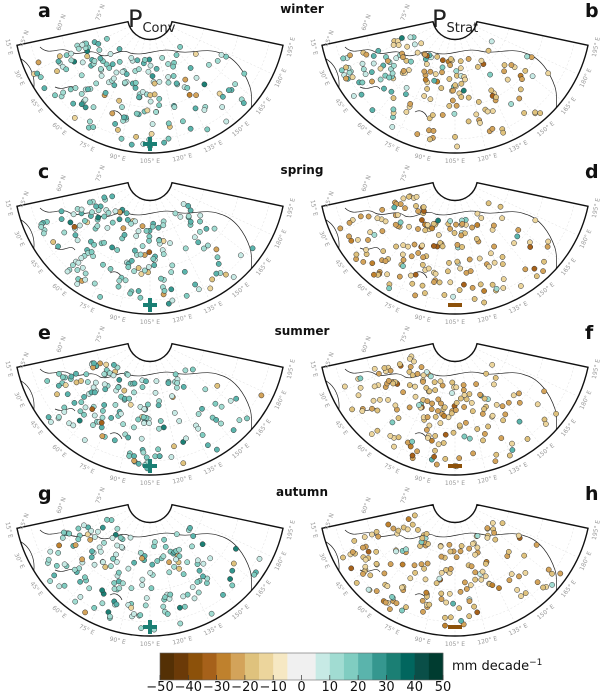  What do you see at coordinates (314, 530) in the screenshot?
I see `longitude-label: 15° E` at bounding box center [314, 530].